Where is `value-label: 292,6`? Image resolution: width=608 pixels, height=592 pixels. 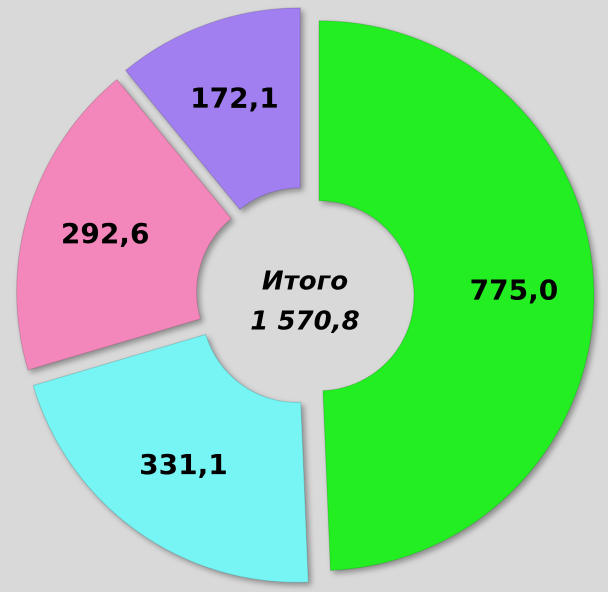
value-label: 292,6 is located at coordinates (105, 233).